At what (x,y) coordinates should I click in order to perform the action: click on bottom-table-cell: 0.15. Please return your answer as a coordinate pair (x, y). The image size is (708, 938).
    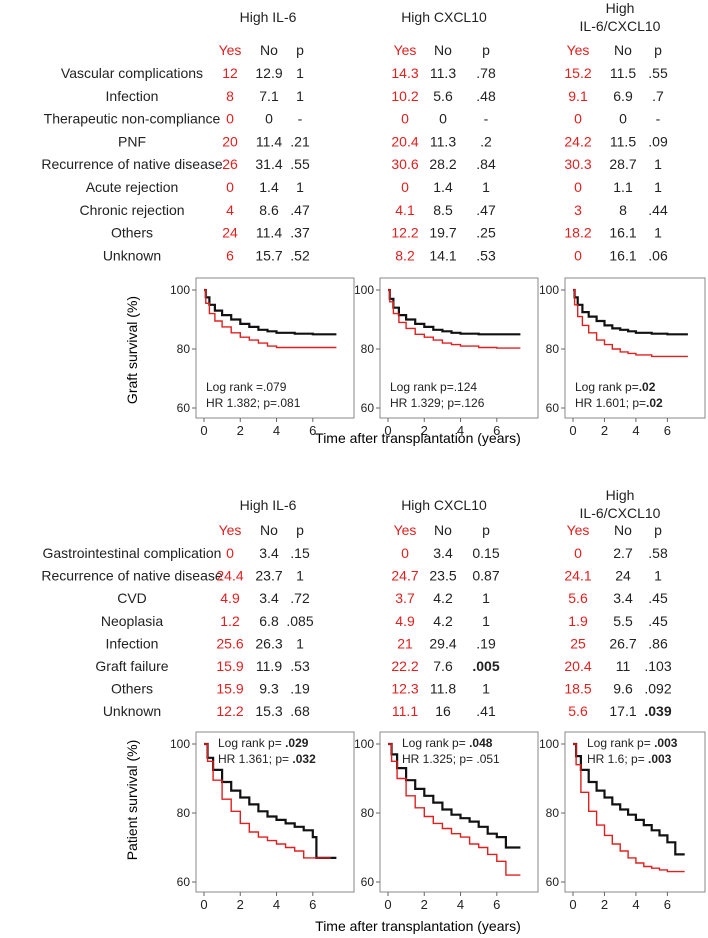
    Looking at the image, I should click on (485, 553).